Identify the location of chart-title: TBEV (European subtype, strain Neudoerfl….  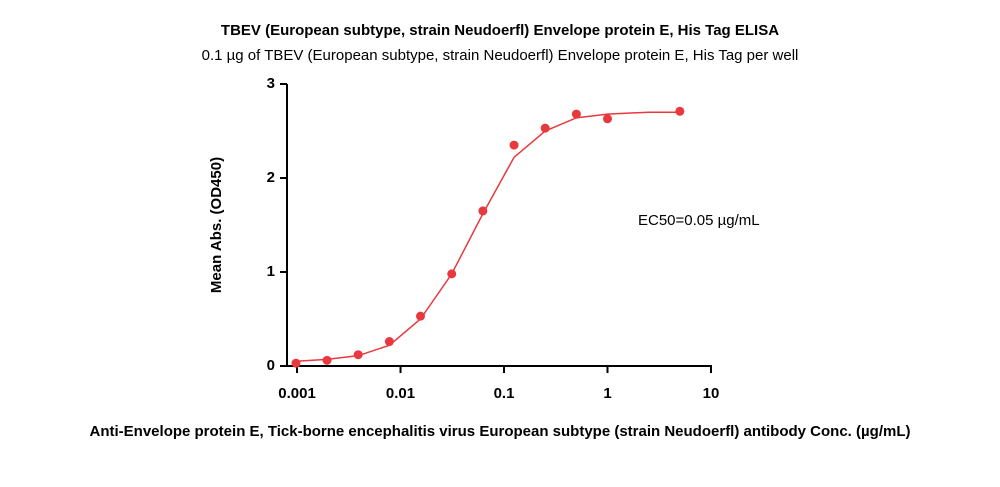
(500, 30).